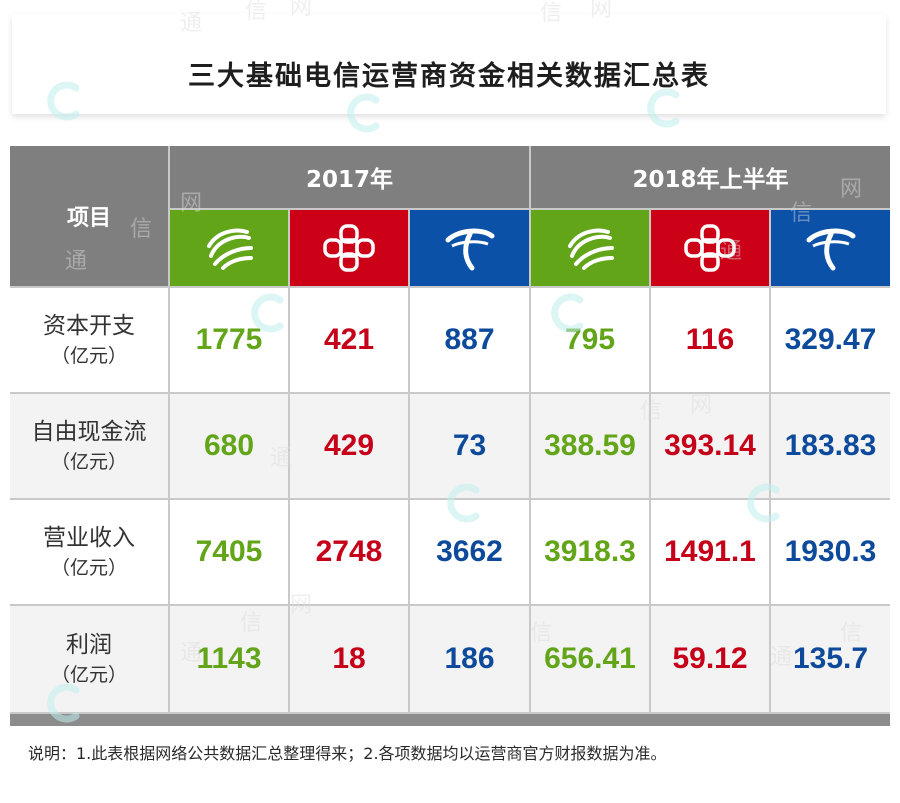 This screenshot has width=900, height=803. I want to click on table-cell: 329.47, so click(830, 340).